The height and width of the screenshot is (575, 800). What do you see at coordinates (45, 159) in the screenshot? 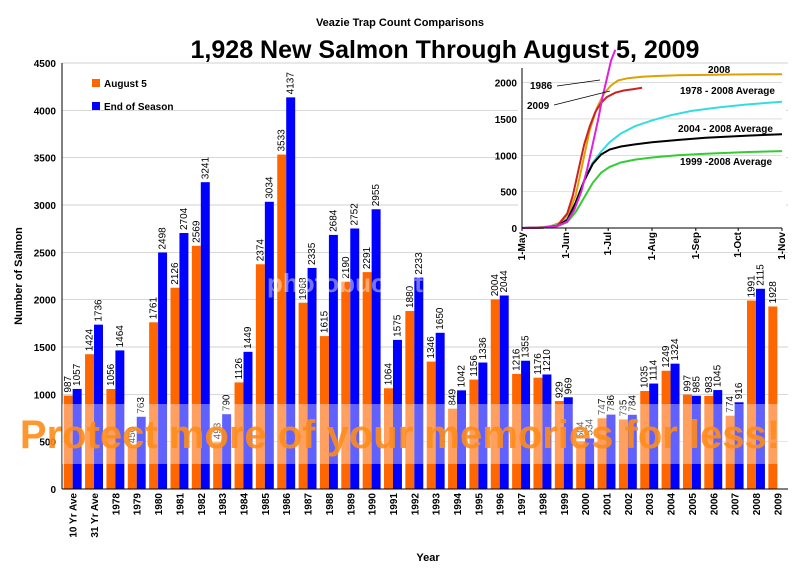
I see `y-tick-label: 3500` at bounding box center [45, 159].